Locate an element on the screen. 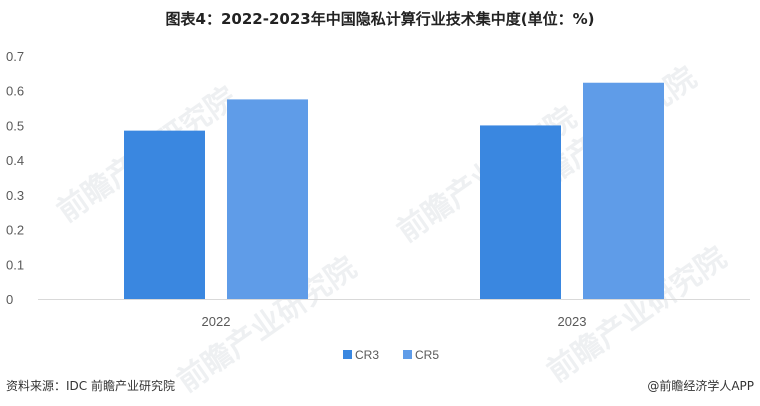  legend-label-cr3: CR3 is located at coordinates (367, 355).